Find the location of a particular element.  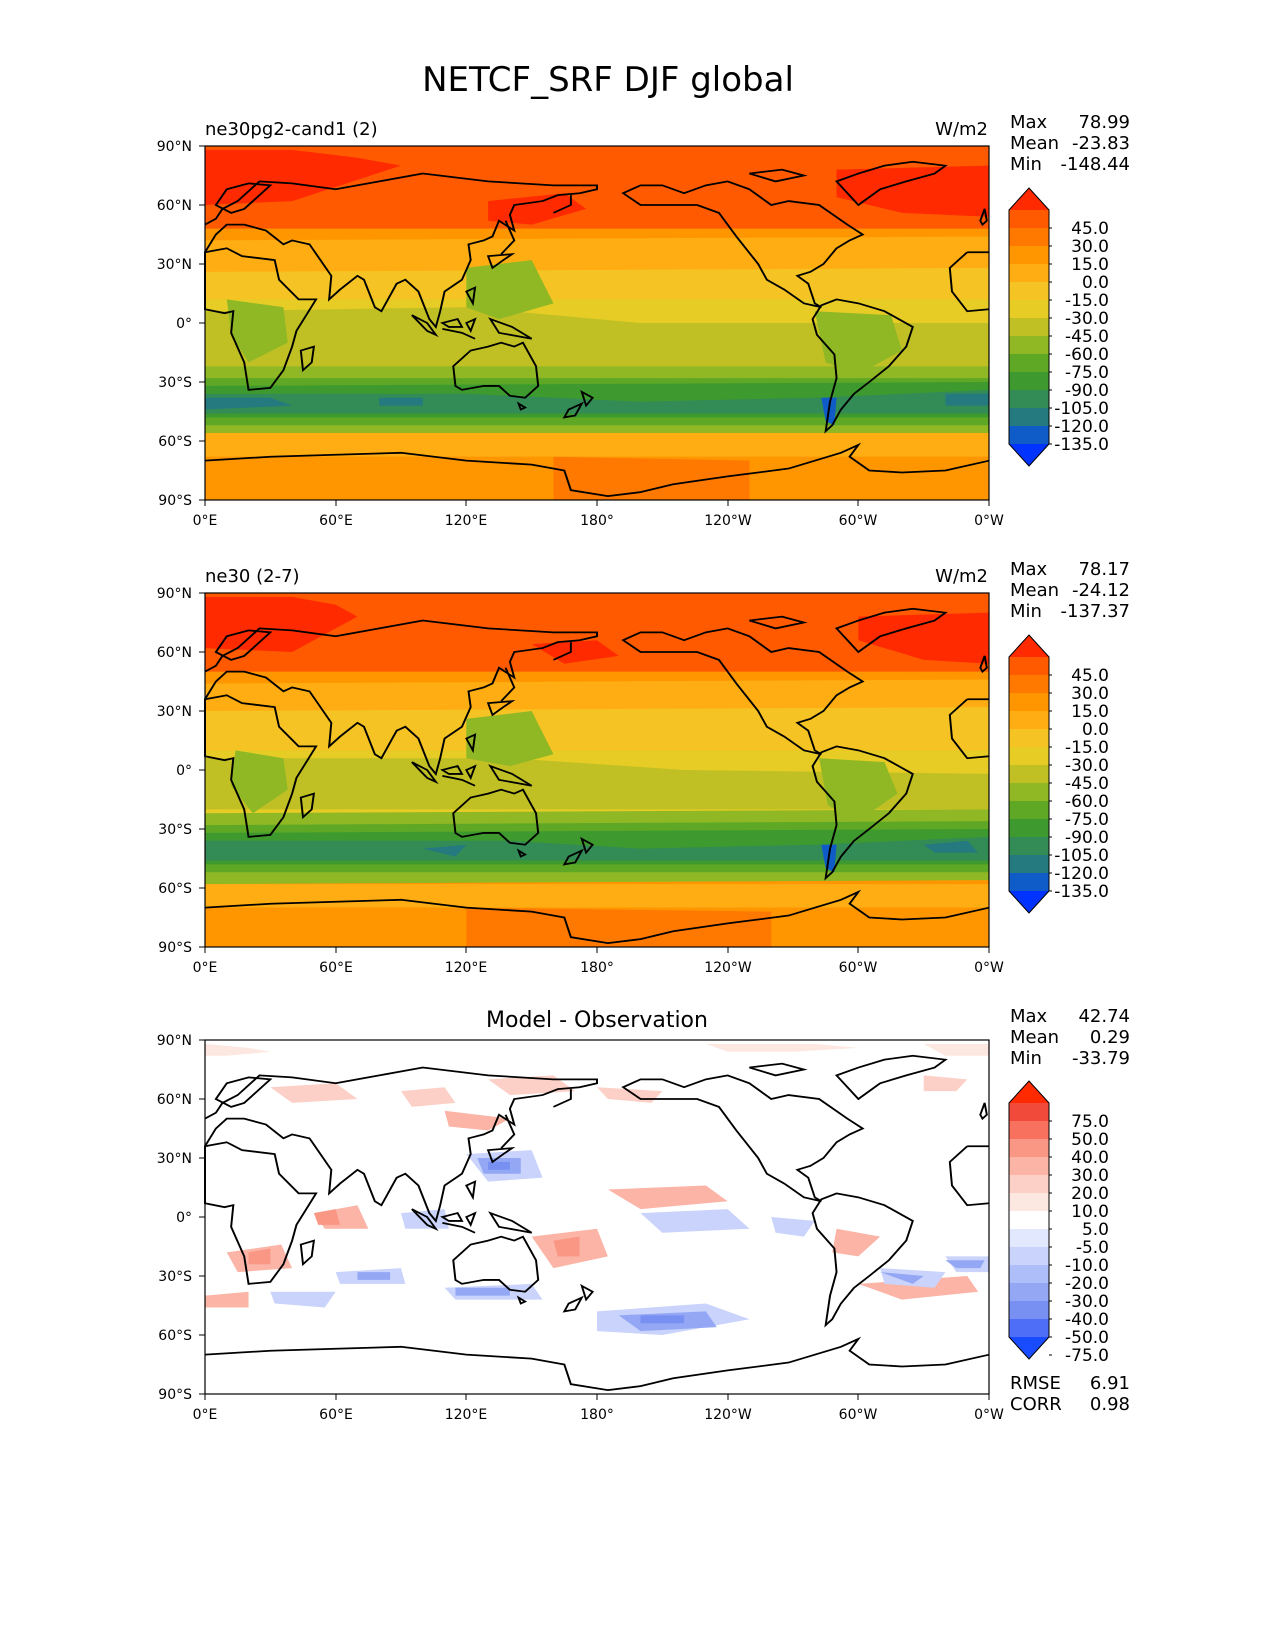

colorbar-label: 75.0 is located at coordinates (1090, 1122).